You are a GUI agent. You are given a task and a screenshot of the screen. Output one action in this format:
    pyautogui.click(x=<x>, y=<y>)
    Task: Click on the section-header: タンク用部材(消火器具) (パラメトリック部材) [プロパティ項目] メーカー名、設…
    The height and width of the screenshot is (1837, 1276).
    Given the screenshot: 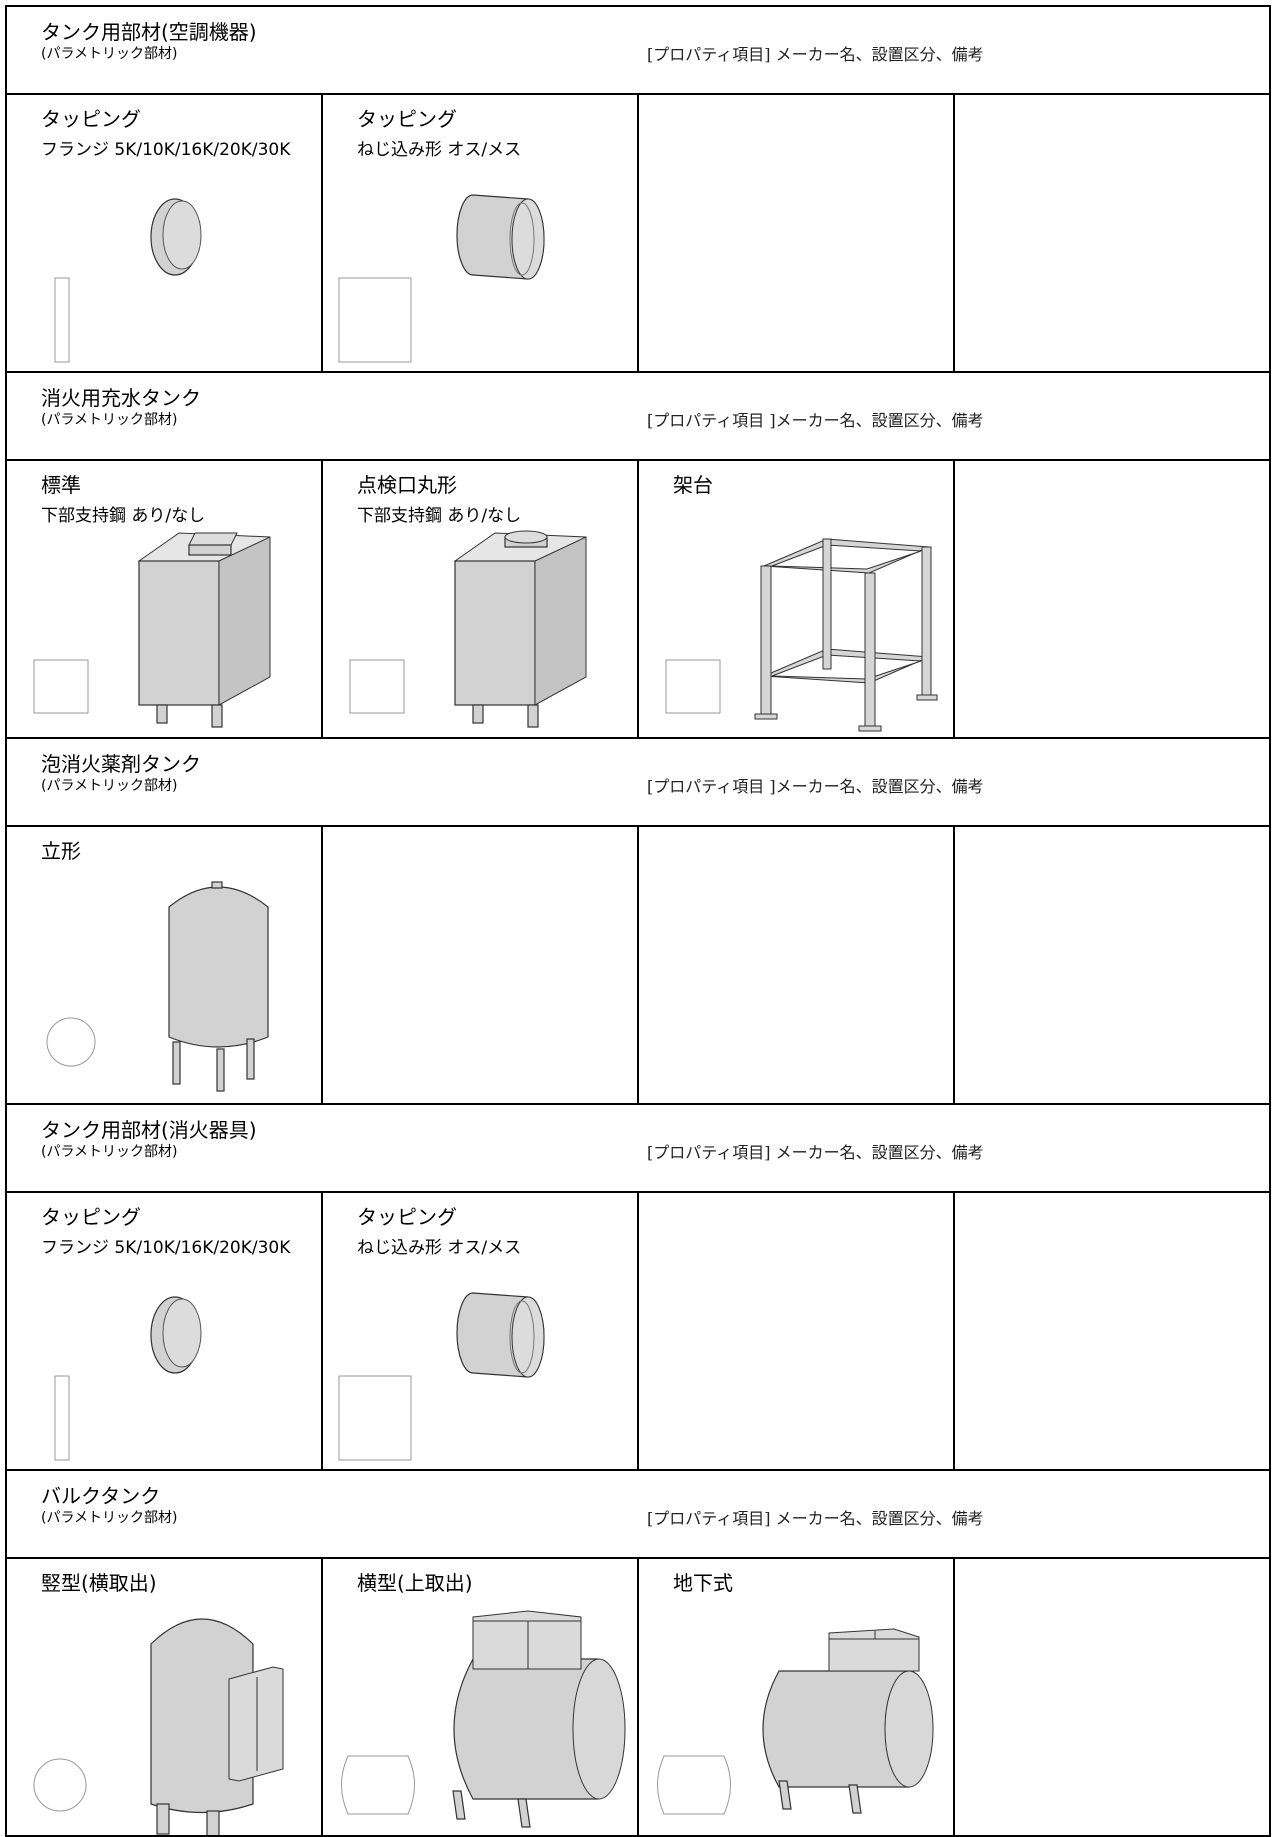 What is the action you would take?
    pyautogui.click(x=639, y=1149)
    